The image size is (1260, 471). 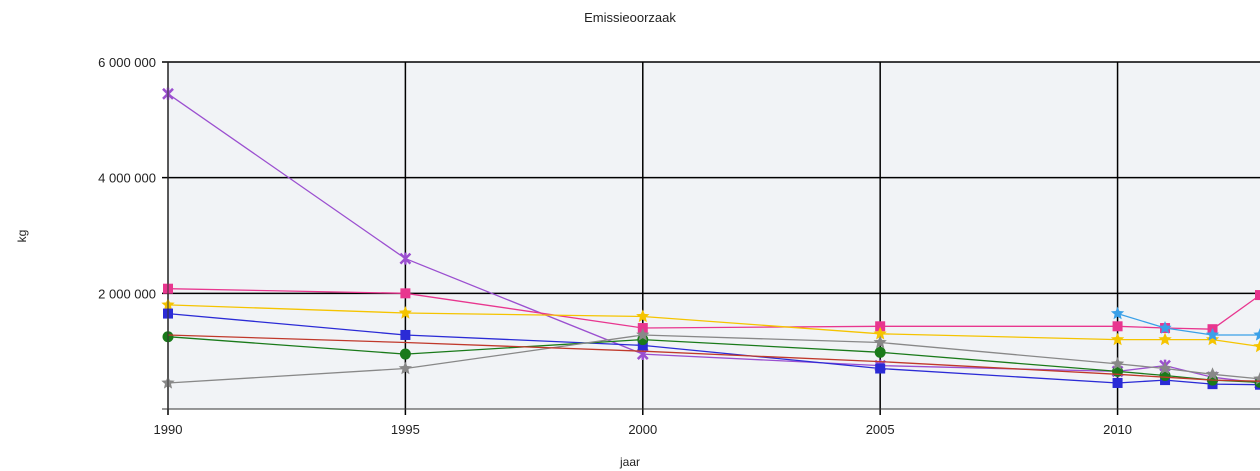 What do you see at coordinates (1117, 429) in the screenshot?
I see `x-tick-label: 2010` at bounding box center [1117, 429].